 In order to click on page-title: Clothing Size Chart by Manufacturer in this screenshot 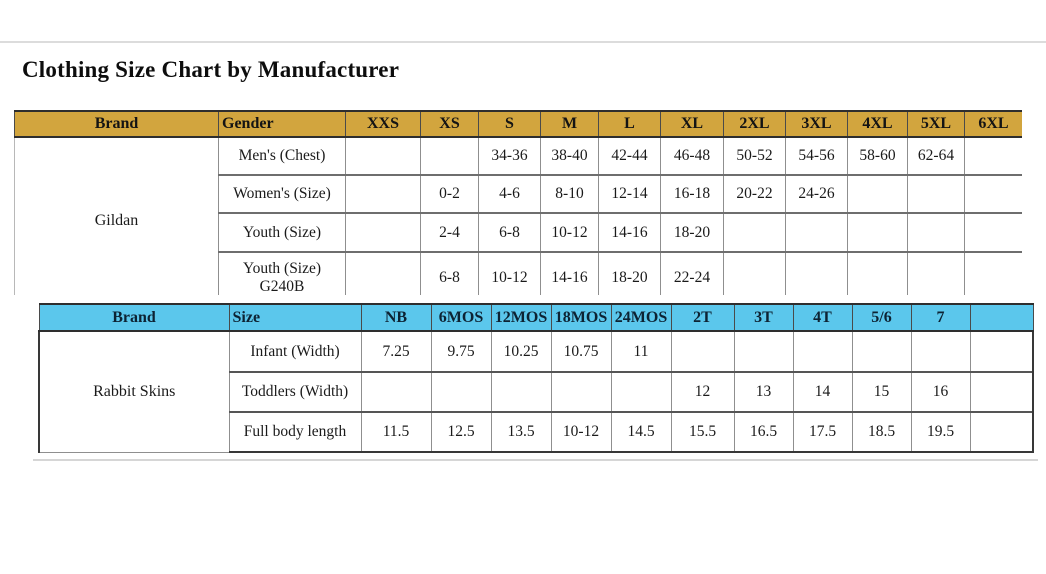, I will do `click(211, 69)`.